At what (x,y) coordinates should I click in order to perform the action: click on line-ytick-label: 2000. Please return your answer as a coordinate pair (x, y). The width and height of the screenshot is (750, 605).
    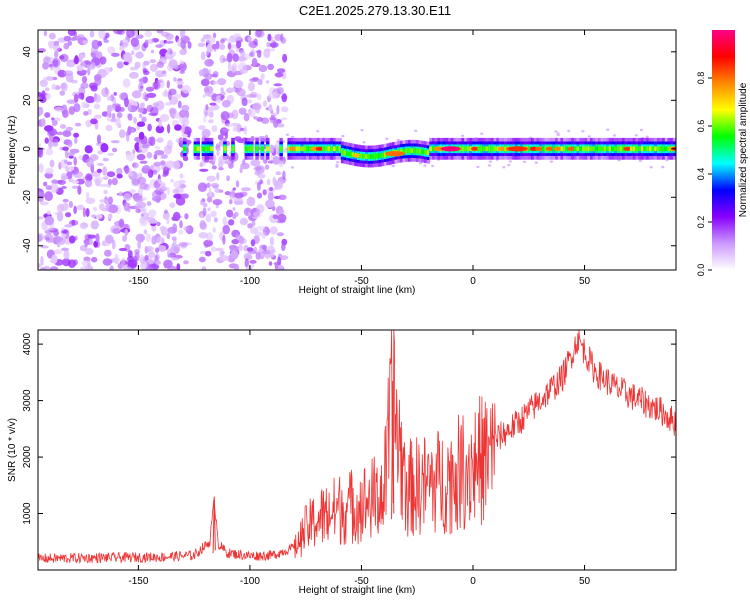
    Looking at the image, I should click on (27, 456).